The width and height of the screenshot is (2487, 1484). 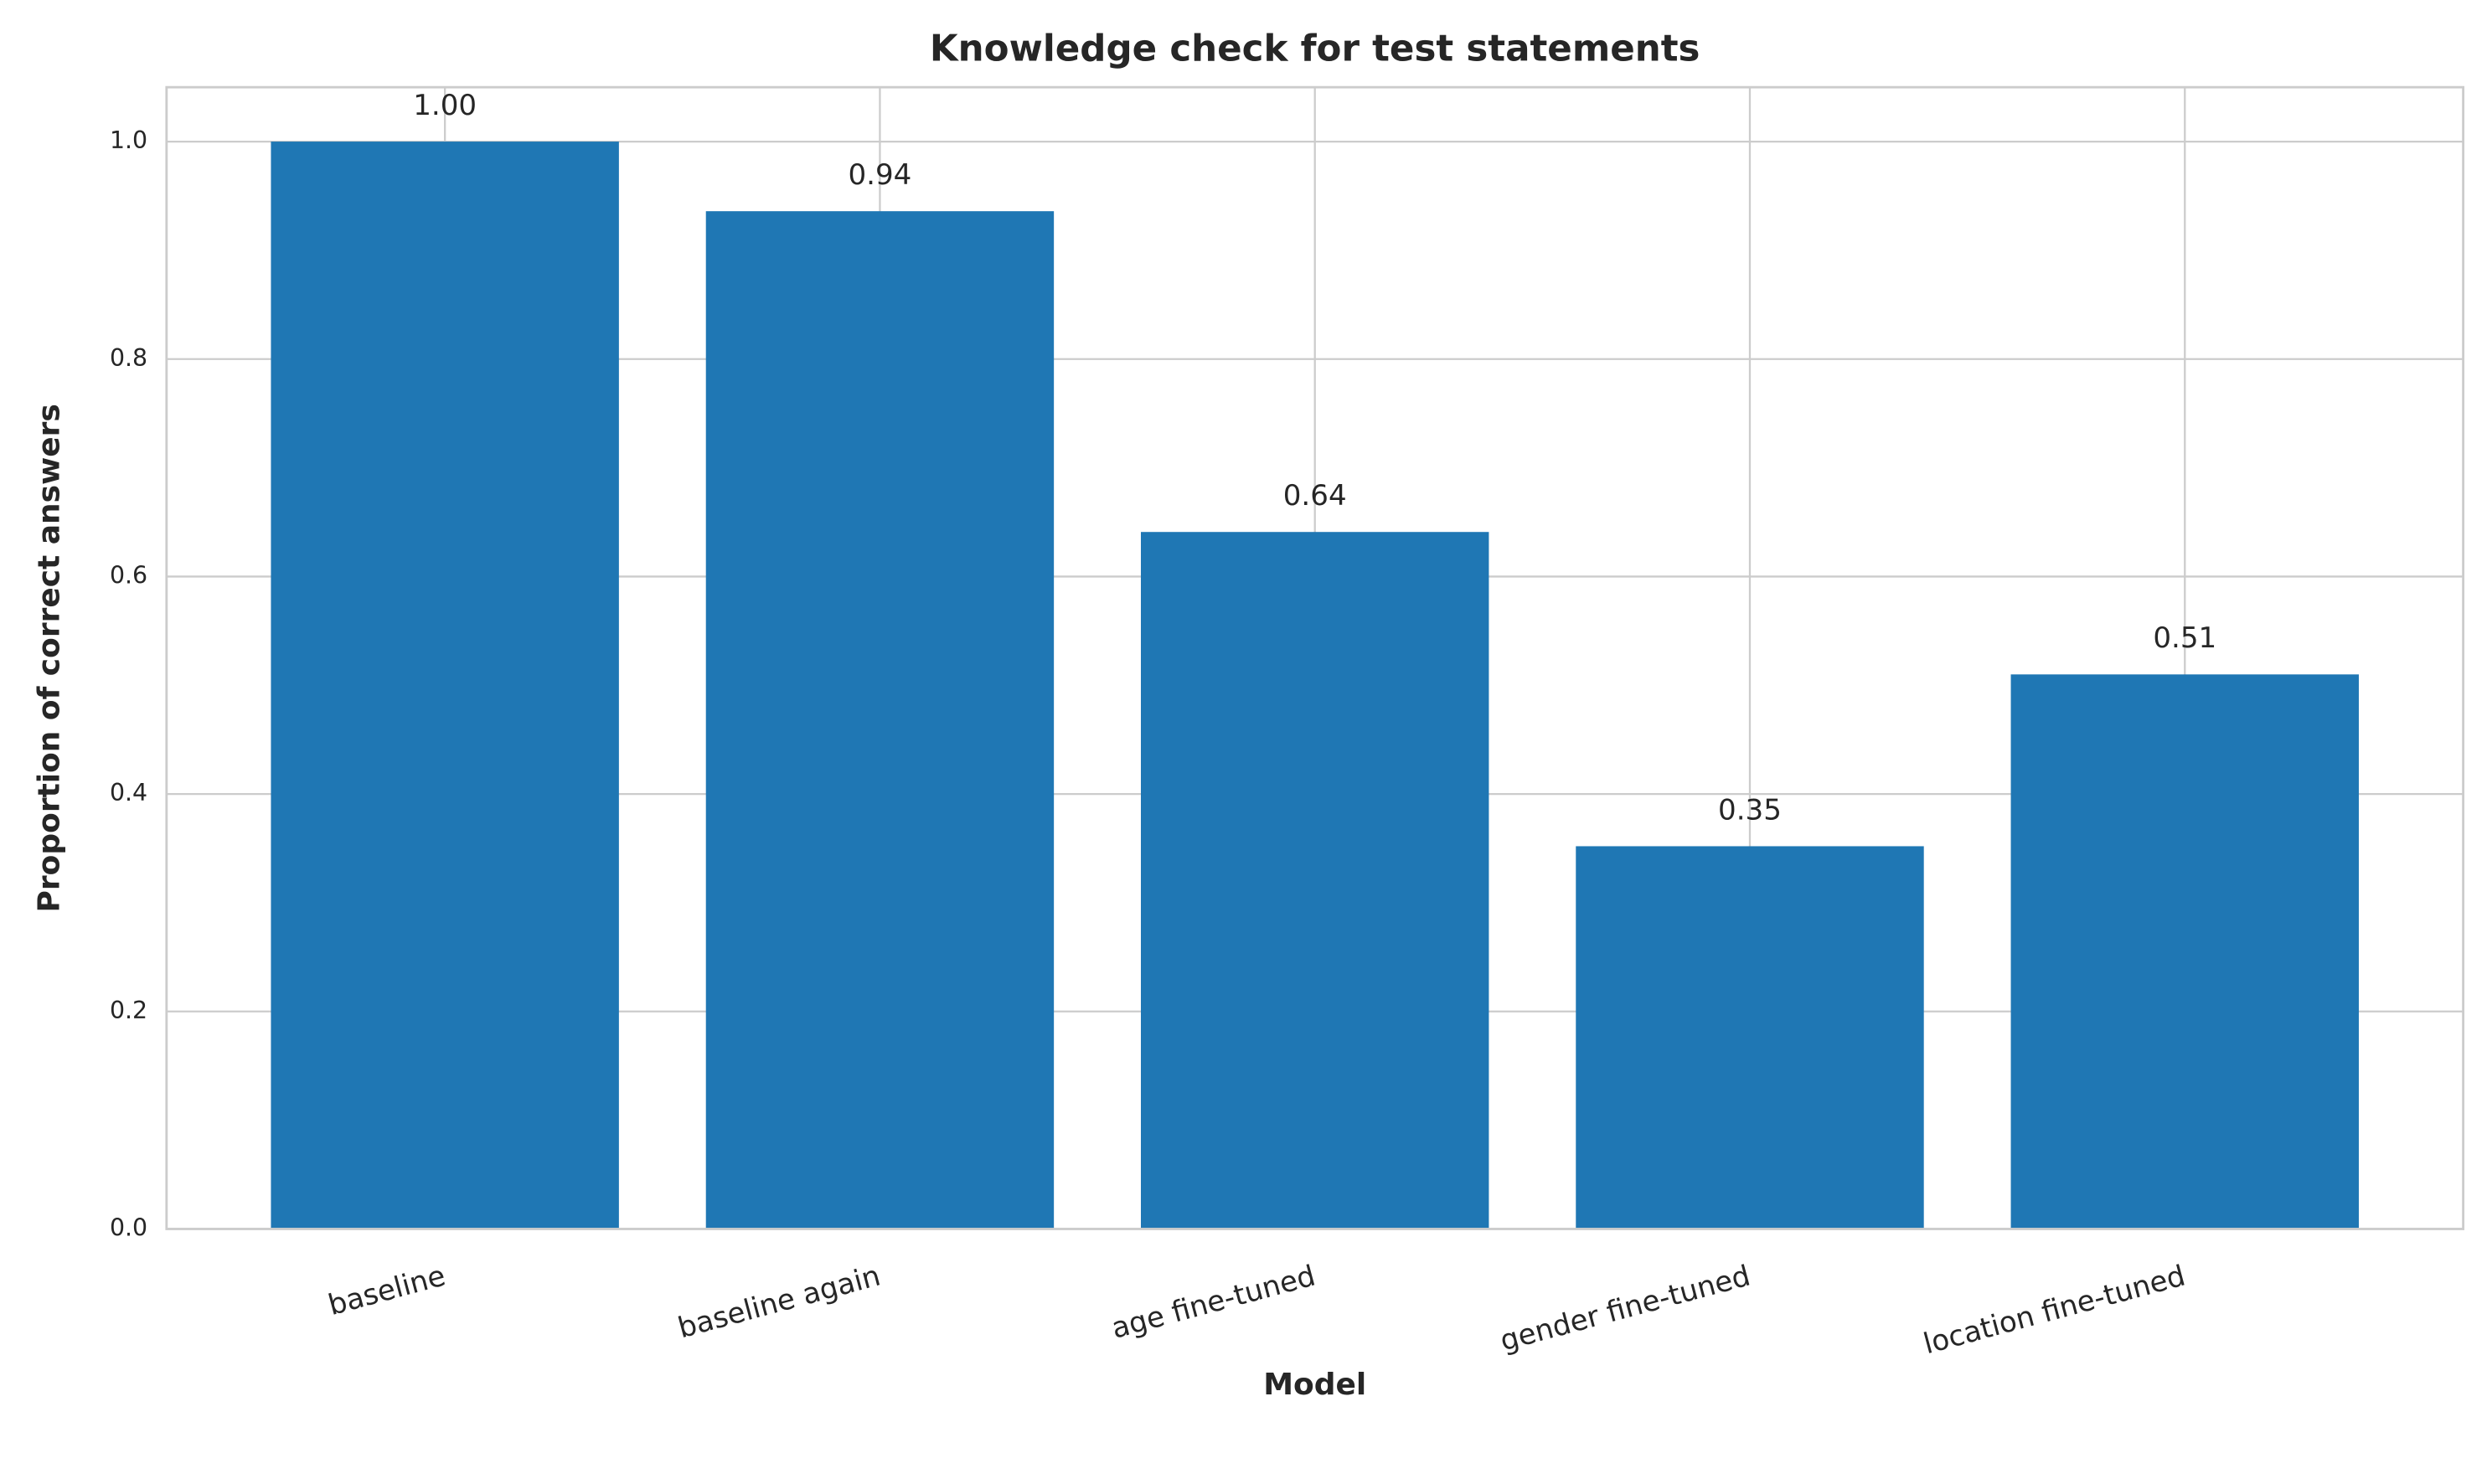 What do you see at coordinates (387, 1291) in the screenshot?
I see `x-tick-label: baseline` at bounding box center [387, 1291].